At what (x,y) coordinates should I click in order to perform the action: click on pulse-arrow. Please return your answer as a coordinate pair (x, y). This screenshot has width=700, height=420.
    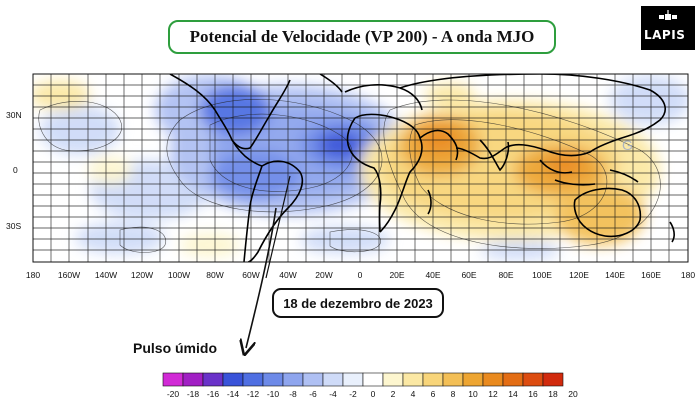
    Looking at the image, I should click on (261, 277).